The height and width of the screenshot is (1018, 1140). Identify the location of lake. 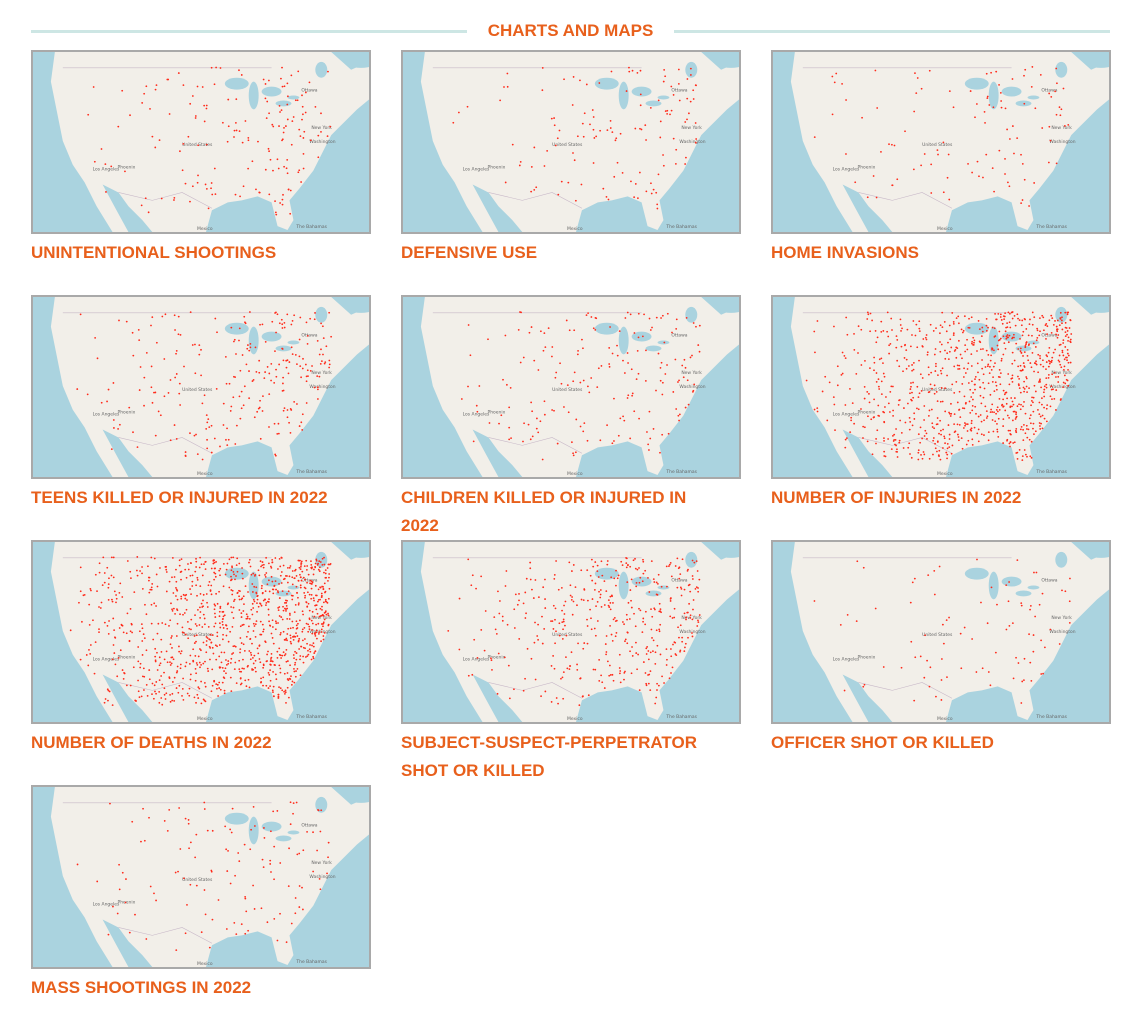
(283, 348).